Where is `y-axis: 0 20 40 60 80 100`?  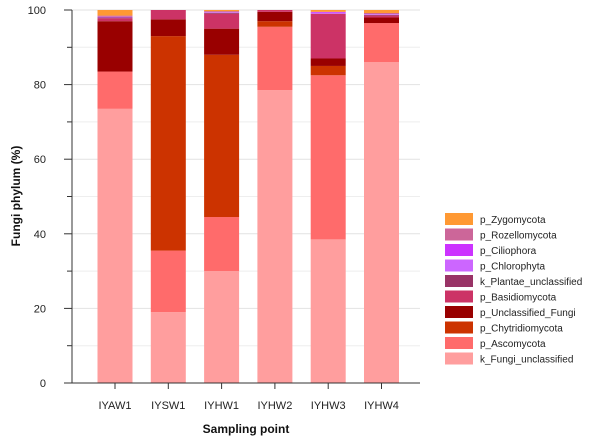 y-axis: 0 20 40 60 80 100 is located at coordinates (50, 197).